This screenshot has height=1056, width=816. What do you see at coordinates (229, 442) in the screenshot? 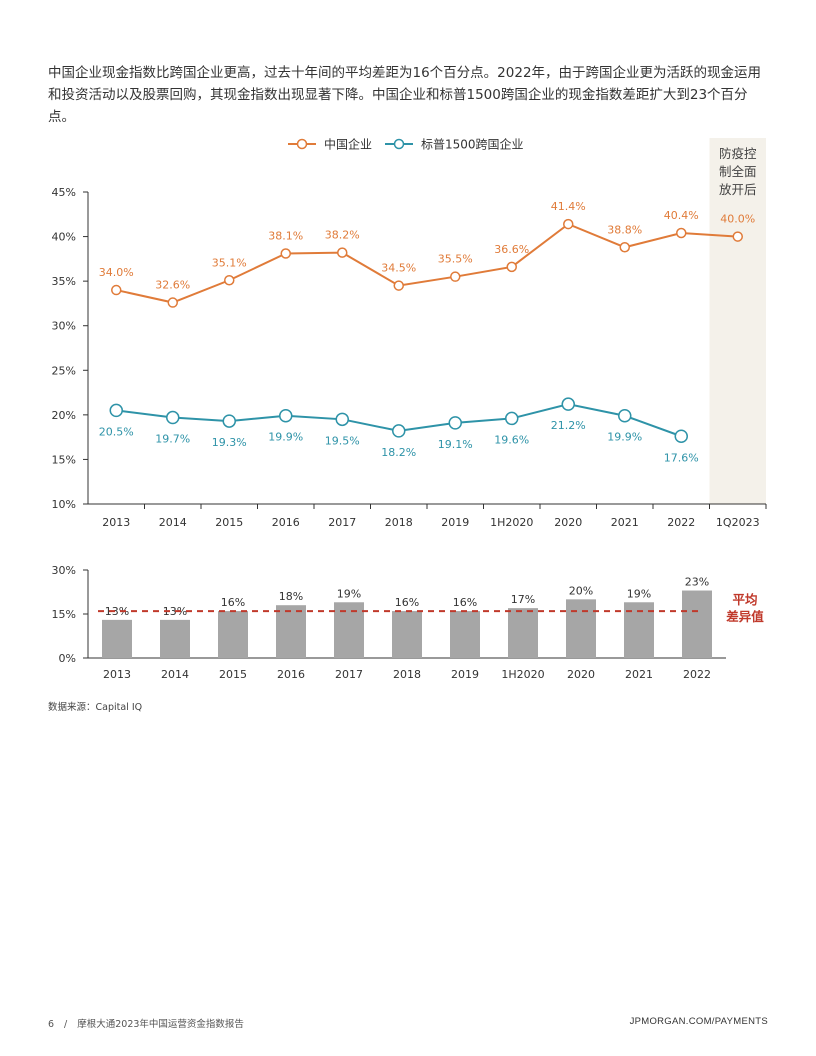
I see `sp1500-data-label: 19.3%` at bounding box center [229, 442].